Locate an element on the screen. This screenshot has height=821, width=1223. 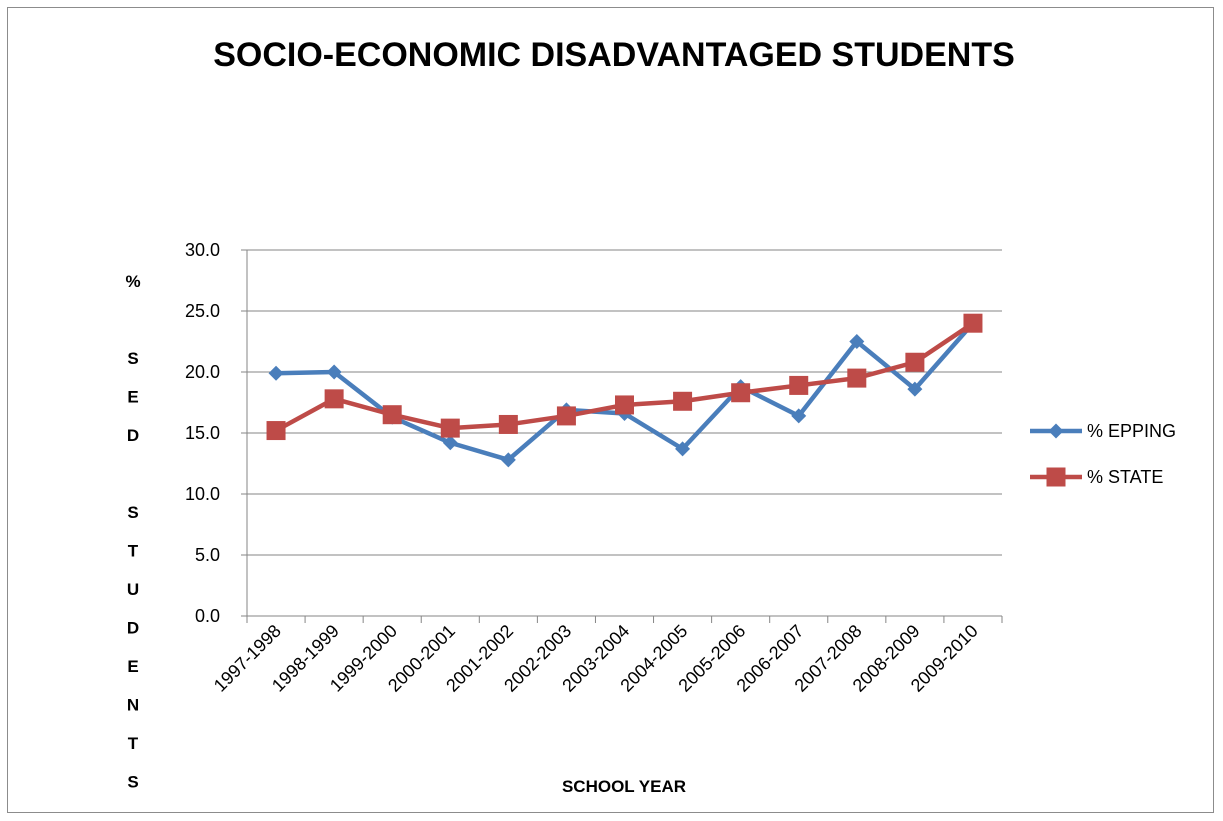
y-tick-labels: 0.0 5.0 10.0 15.0 20.0 25.0 30.0 is located at coordinates (202, 433).